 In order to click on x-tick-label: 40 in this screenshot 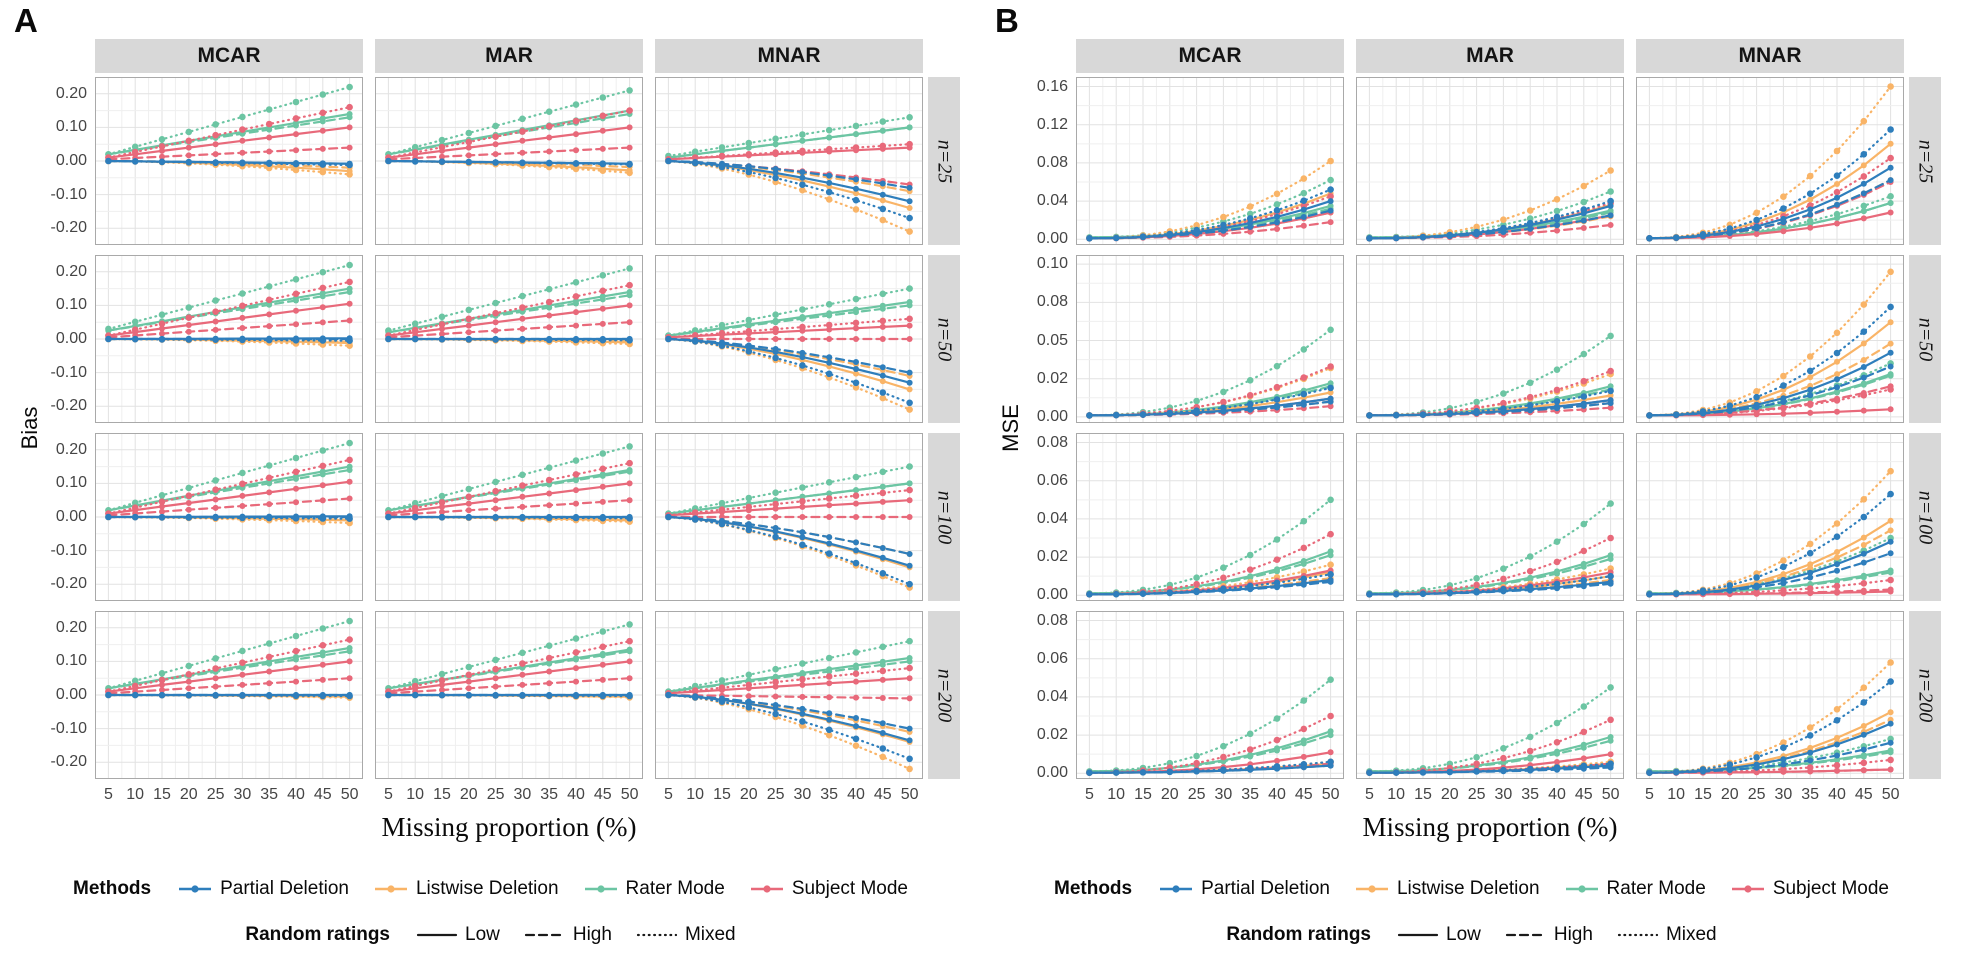, I will do `click(856, 794)`.